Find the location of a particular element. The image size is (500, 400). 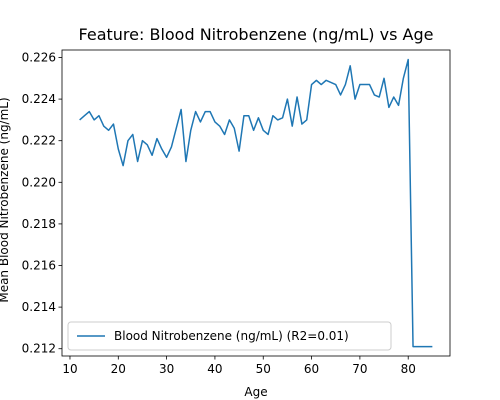

legend: Blood Nitrobenzene (ng/mL) (R2=0.01) is located at coordinates (229, 336).